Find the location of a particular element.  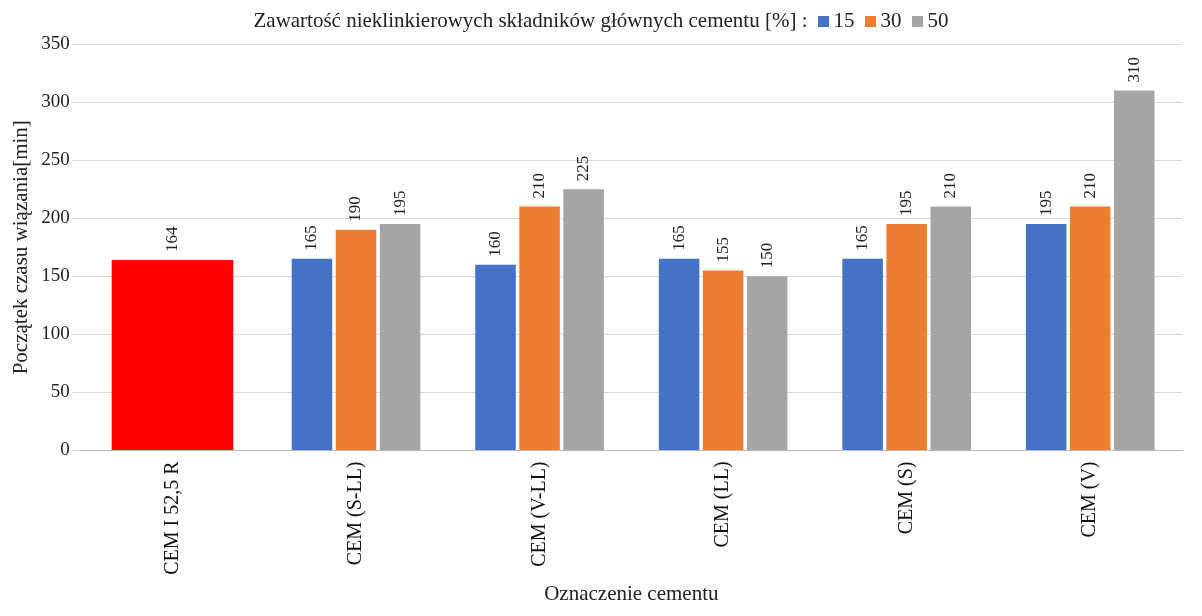

data-label: 150 is located at coordinates (766, 255).